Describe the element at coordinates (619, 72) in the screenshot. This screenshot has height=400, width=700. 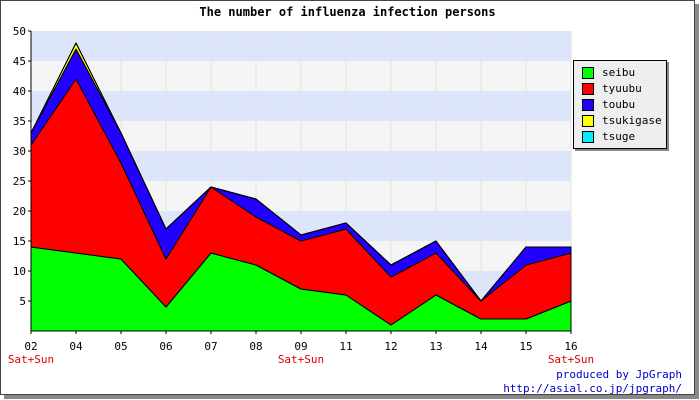
I see `legend-label-seibu: seibu` at that location.